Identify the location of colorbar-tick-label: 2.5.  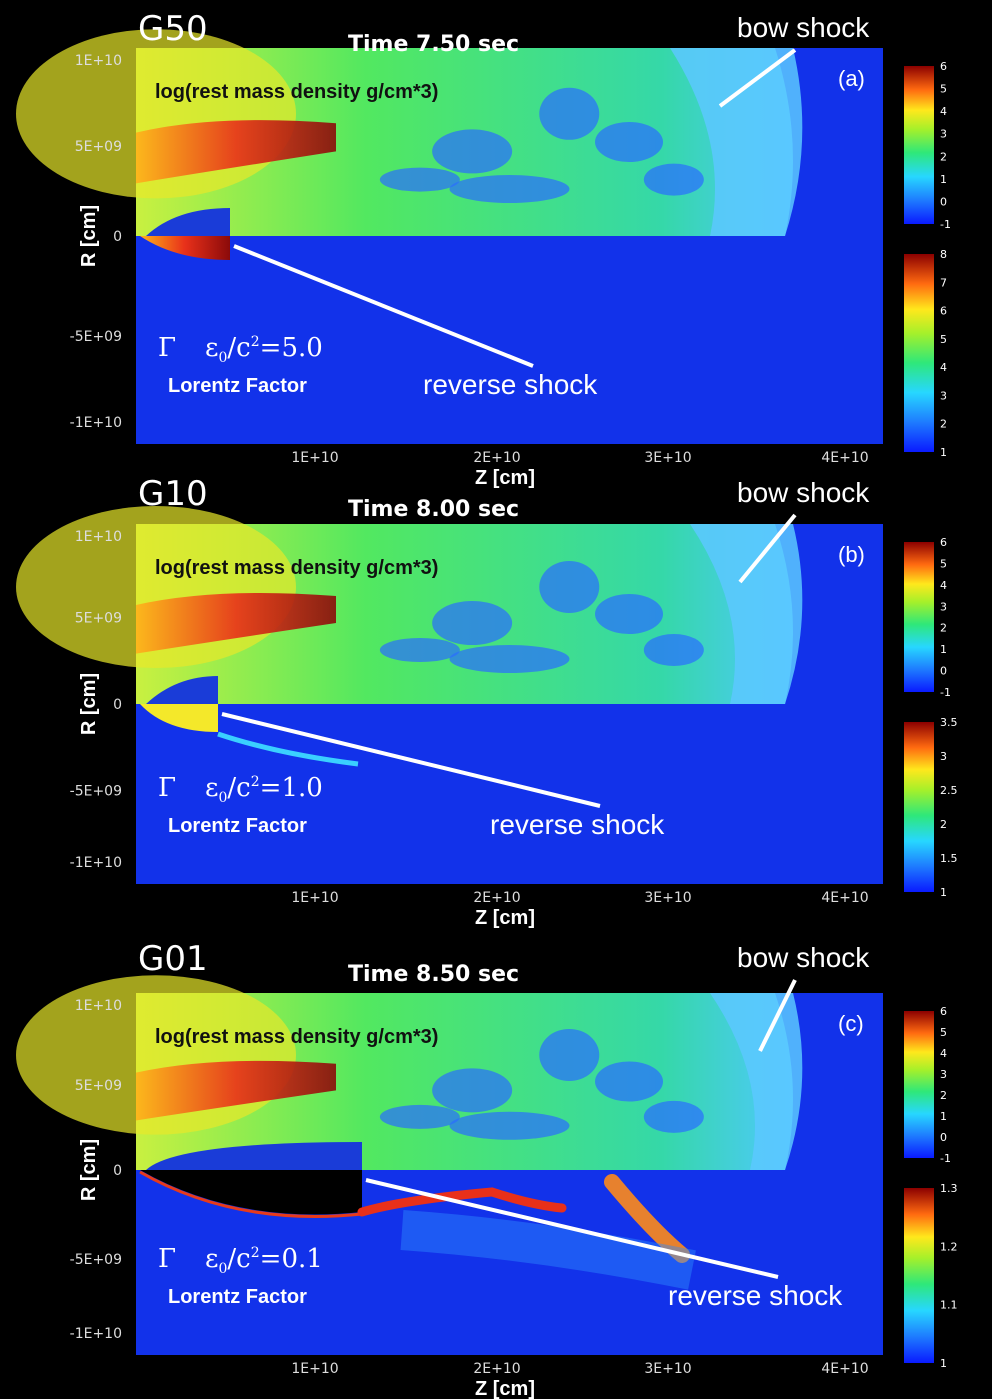
(949, 790).